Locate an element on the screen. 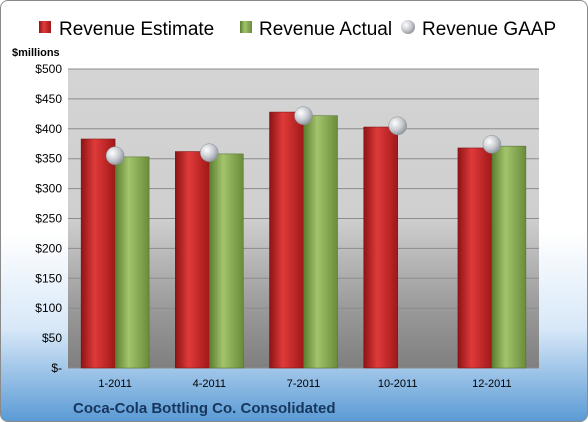 Image resolution: width=588 pixels, height=422 pixels. y-tick-label: $300 is located at coordinates (48, 189).